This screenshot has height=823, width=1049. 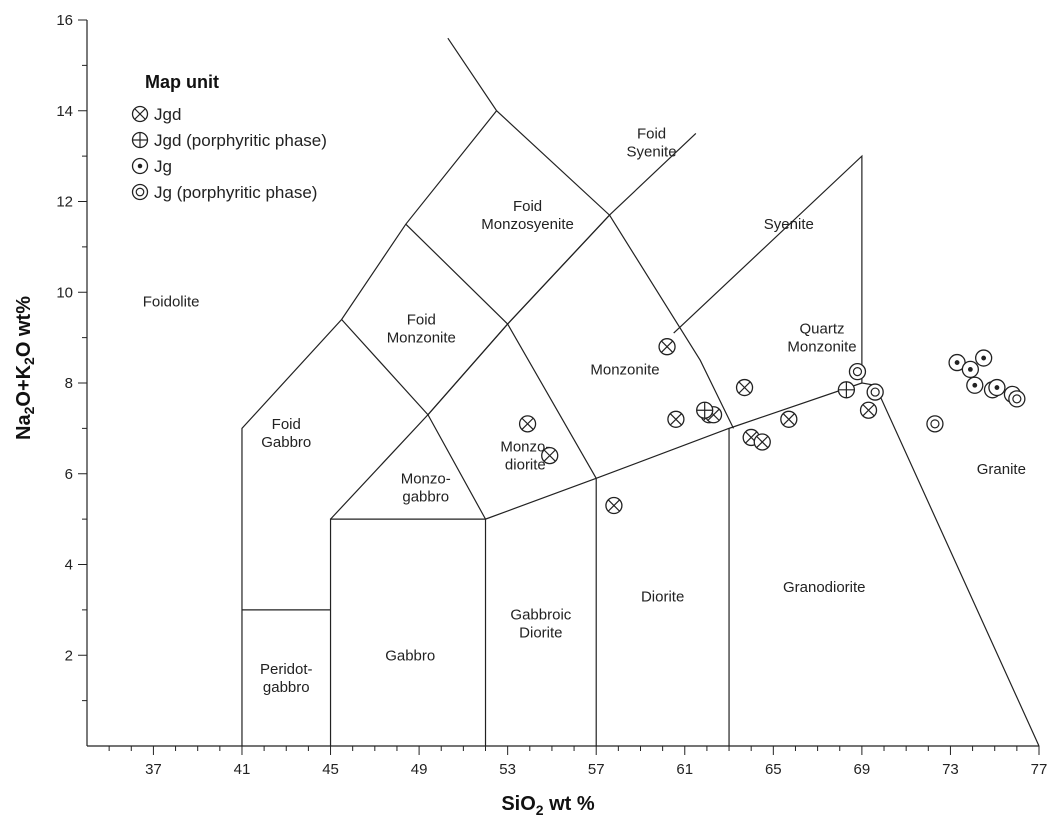 I want to click on field-label: Granite, so click(x=1001, y=469).